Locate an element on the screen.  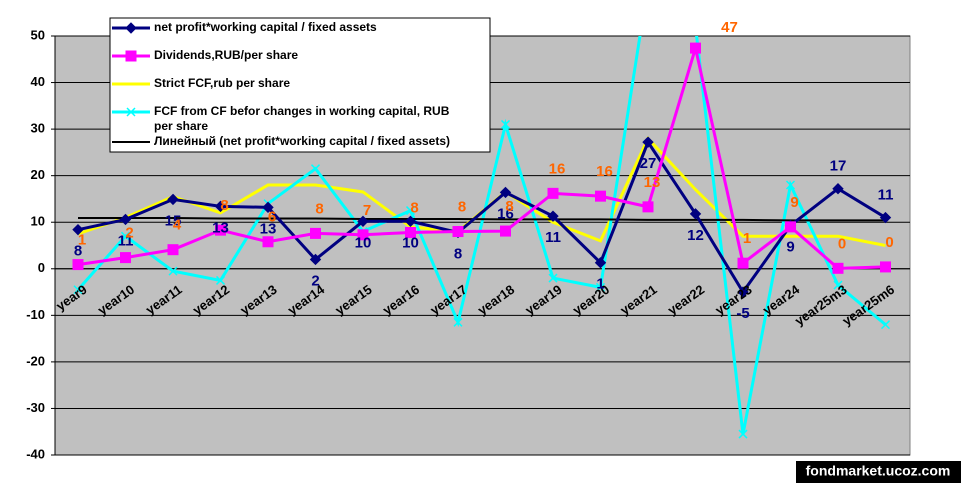
legend-box is located at coordinates (300, 85).